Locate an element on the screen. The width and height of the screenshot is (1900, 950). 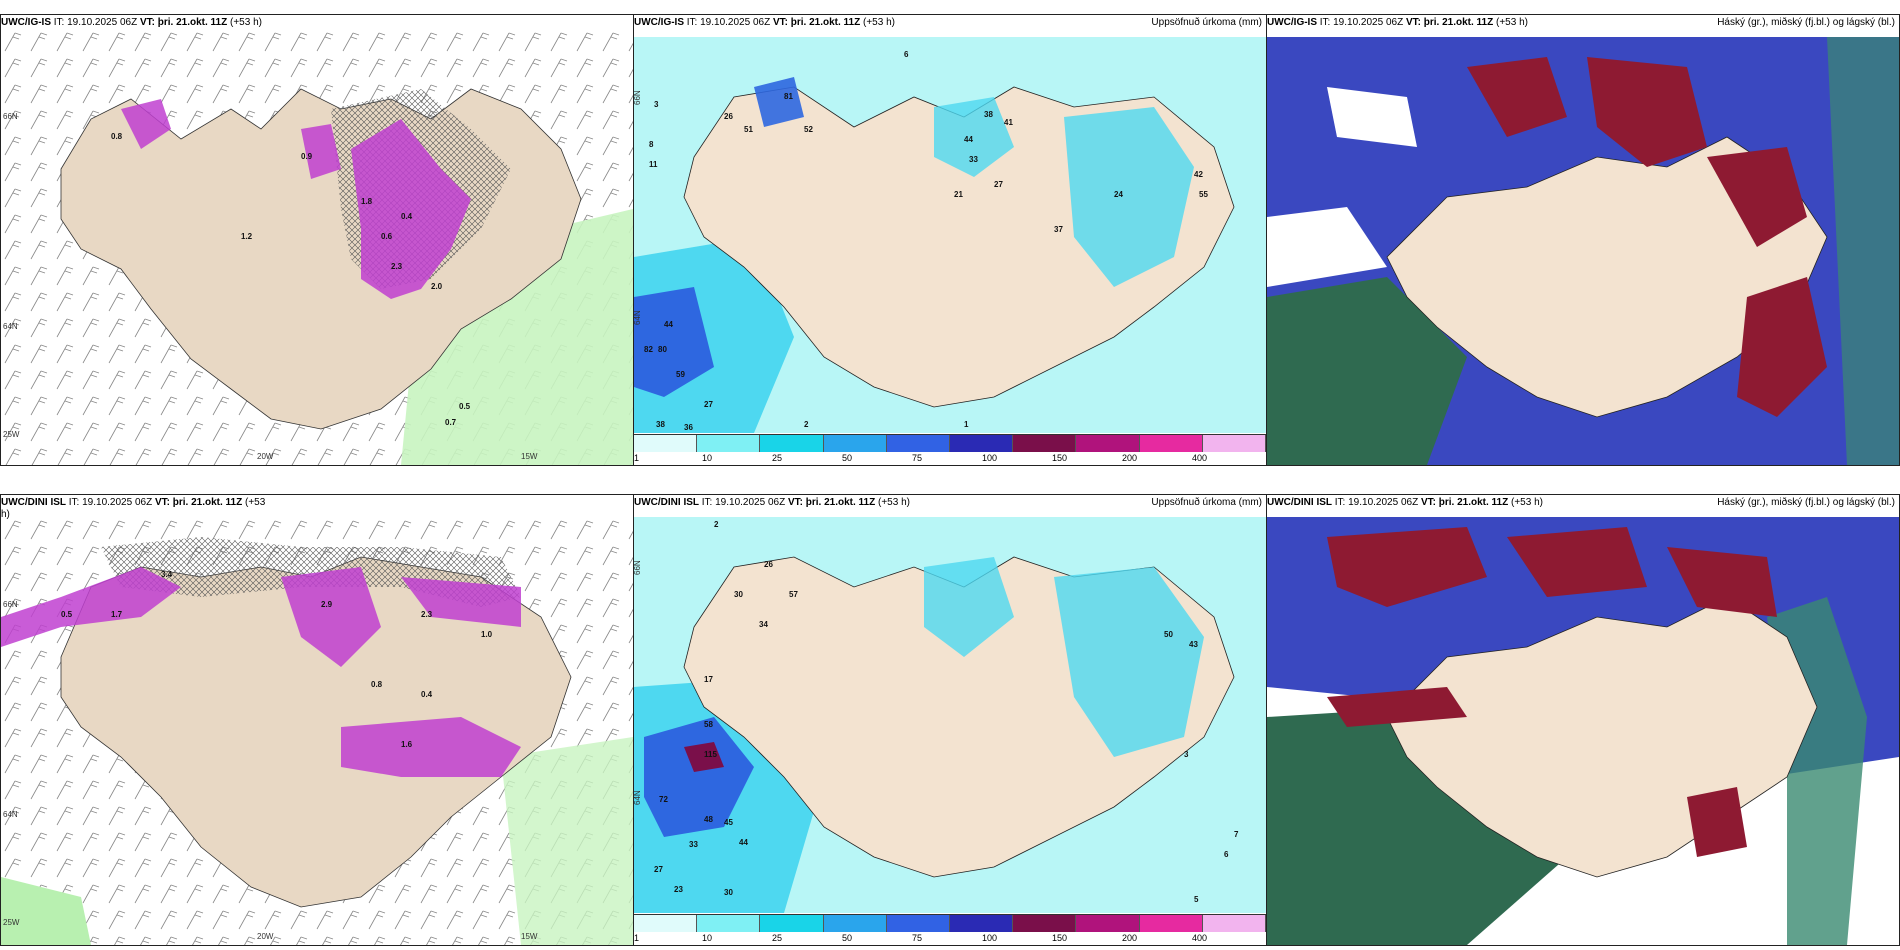
value-label: 1.2 is located at coordinates (247, 236).